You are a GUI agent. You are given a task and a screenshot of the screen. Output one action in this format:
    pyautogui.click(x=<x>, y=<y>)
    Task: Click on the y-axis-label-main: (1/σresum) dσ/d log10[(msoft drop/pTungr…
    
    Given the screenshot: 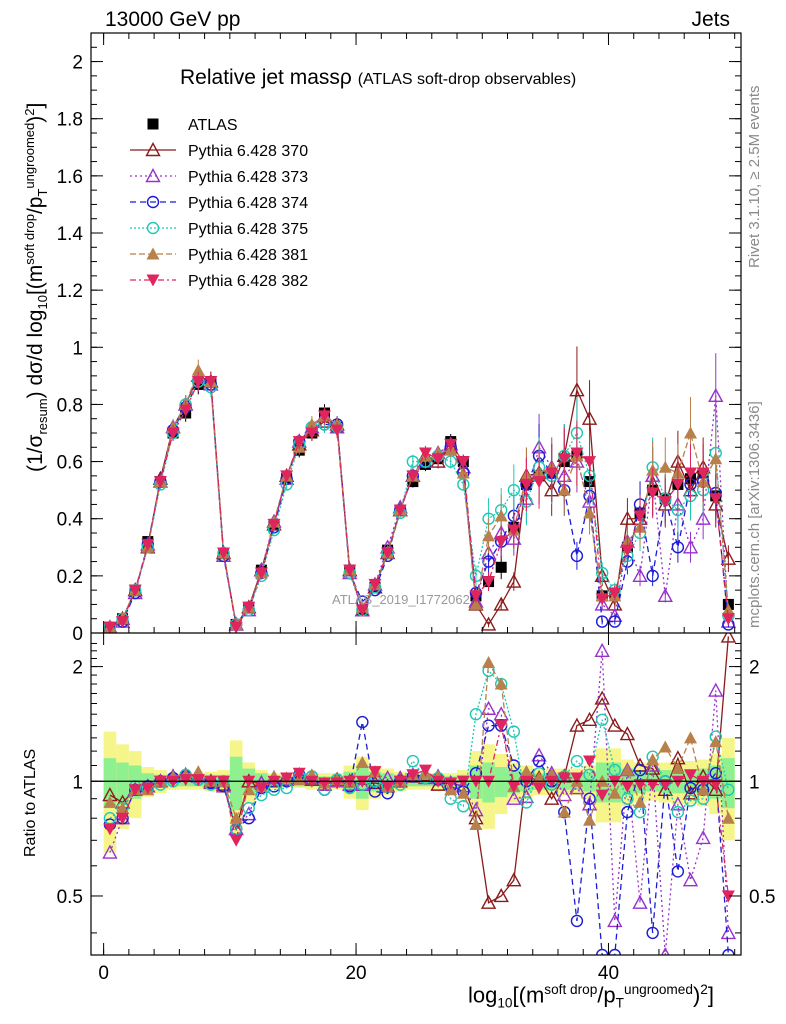 What is the action you would take?
    pyautogui.click(x=36, y=287)
    